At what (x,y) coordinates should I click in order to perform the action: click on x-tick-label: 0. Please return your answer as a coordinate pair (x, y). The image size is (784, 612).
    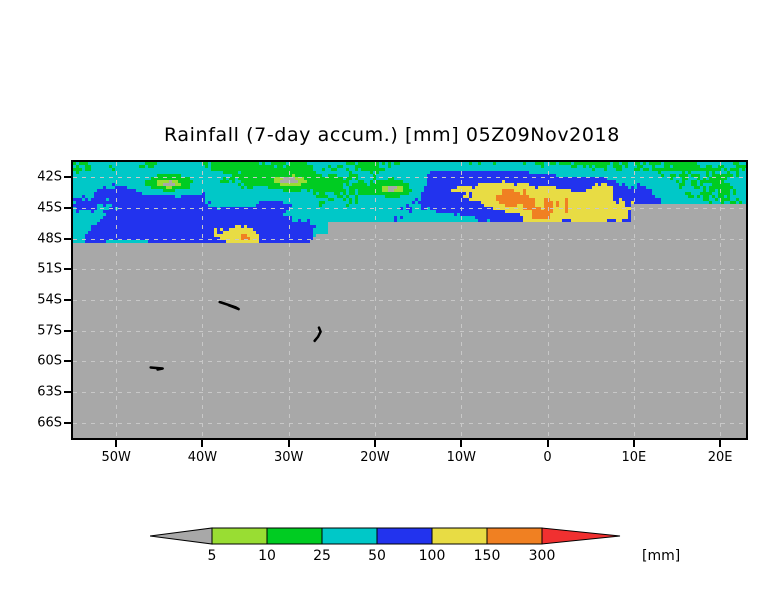
    Looking at the image, I should click on (547, 457).